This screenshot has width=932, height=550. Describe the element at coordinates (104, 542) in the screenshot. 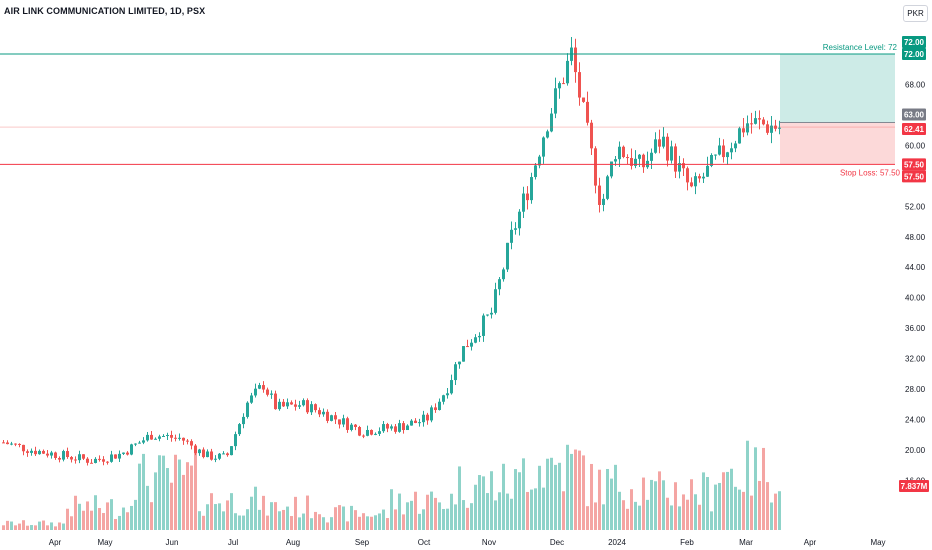

I see `x-tick-label: May` at that location.